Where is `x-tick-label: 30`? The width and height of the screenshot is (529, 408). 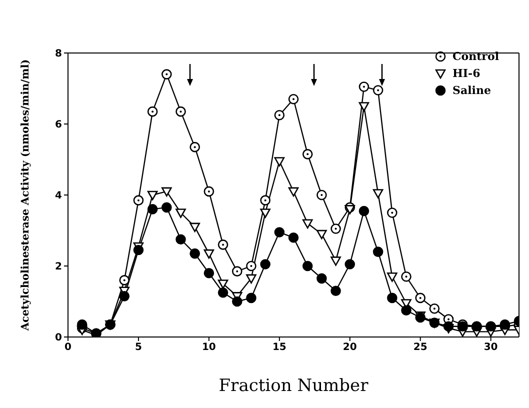 x-tick-label: 30 is located at coordinates (491, 348).